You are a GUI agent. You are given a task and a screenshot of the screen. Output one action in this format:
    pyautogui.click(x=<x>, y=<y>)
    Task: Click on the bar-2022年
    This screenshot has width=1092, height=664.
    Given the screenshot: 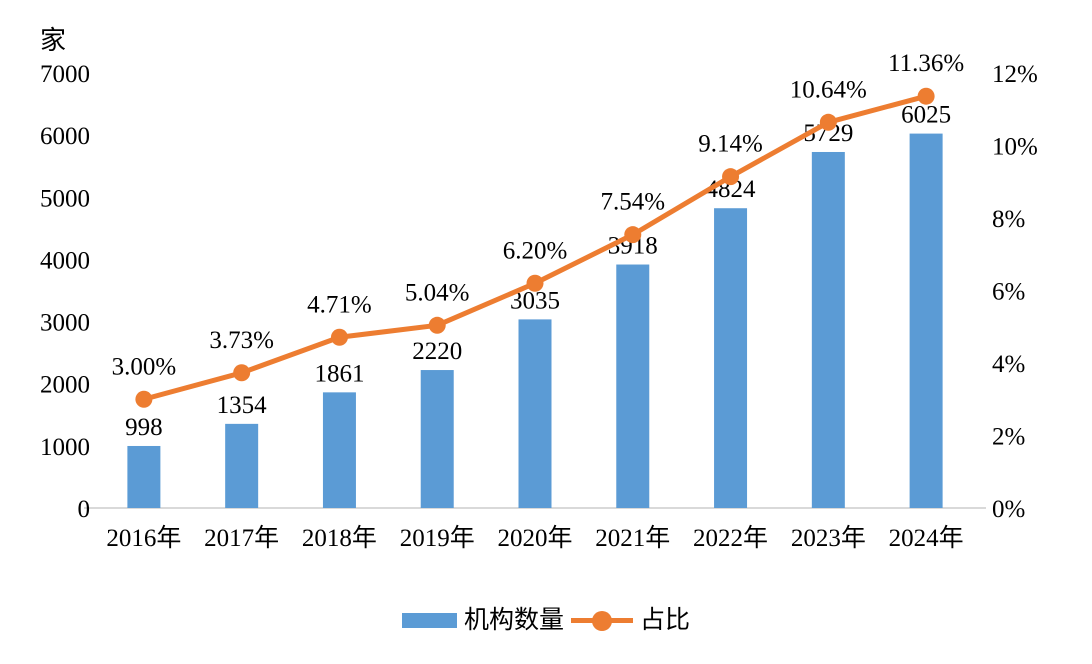 What is the action you would take?
    pyautogui.click(x=731, y=358)
    